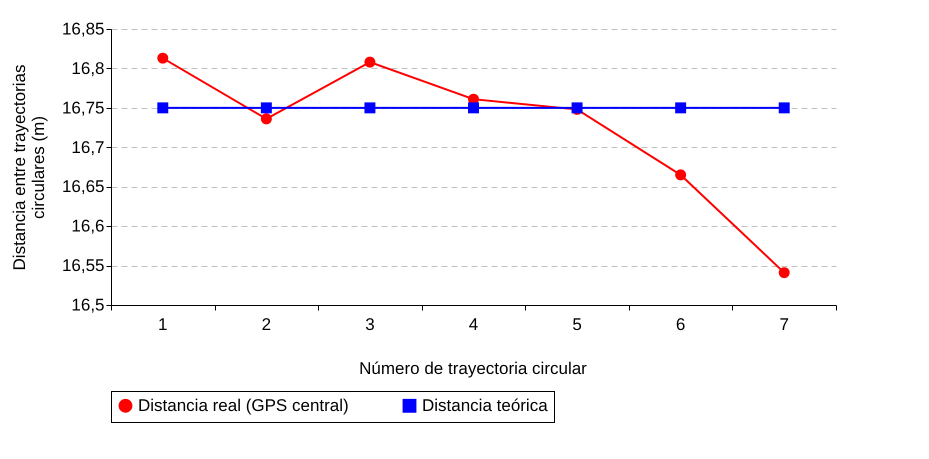 The width and height of the screenshot is (929, 459). What do you see at coordinates (485, 405) in the screenshot?
I see `legend-label: Distancia teórica` at bounding box center [485, 405].